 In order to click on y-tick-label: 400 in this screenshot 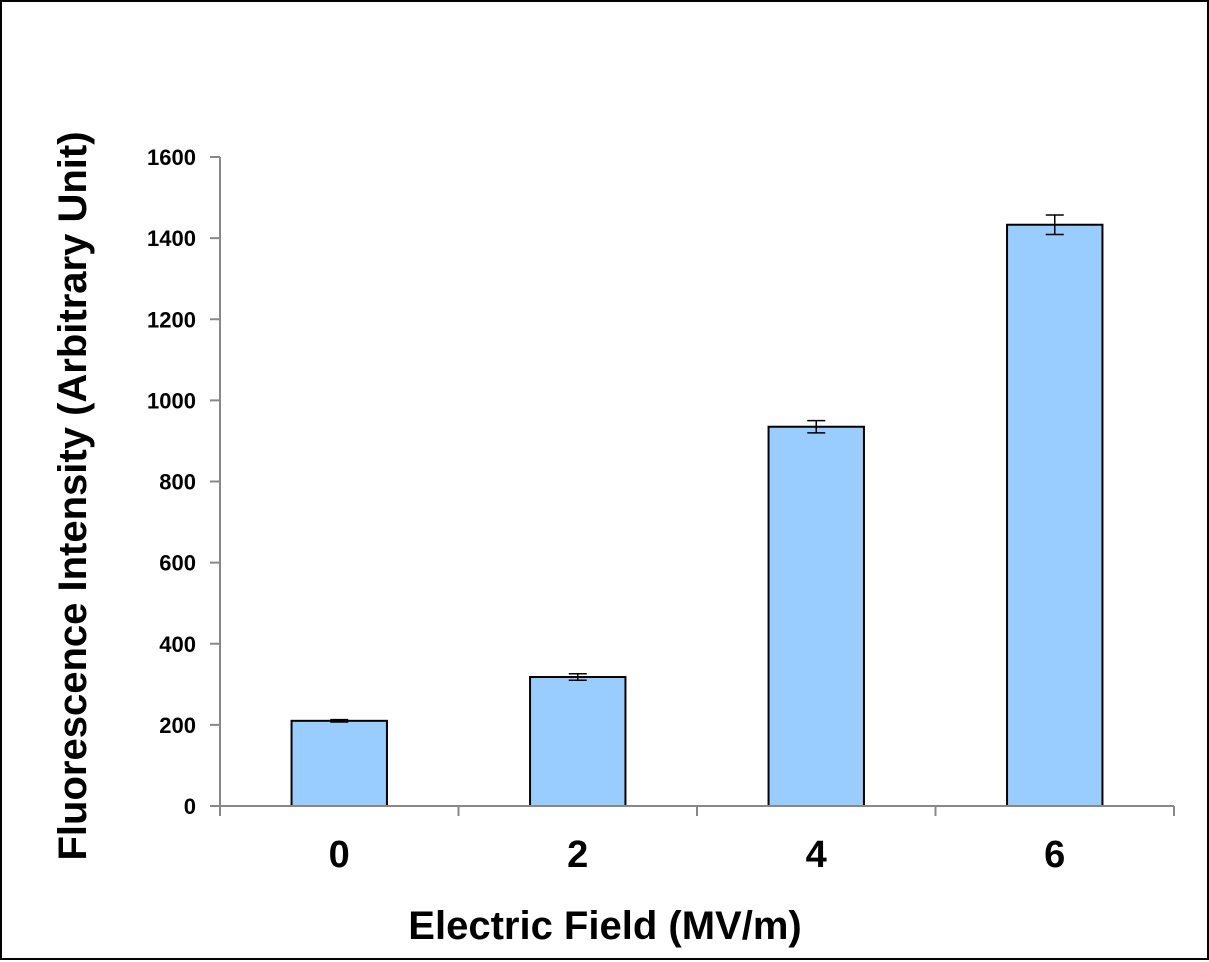, I will do `click(177, 644)`.